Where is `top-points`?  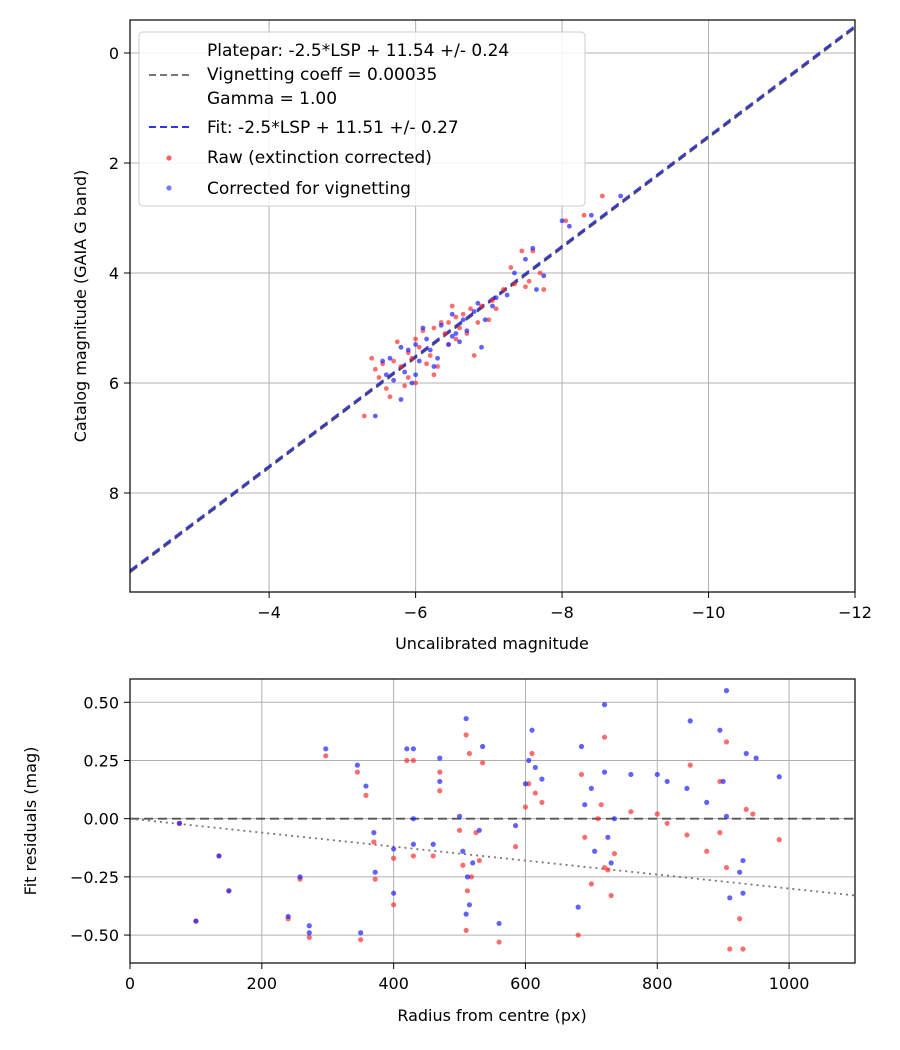
top-points is located at coordinates (492, 306).